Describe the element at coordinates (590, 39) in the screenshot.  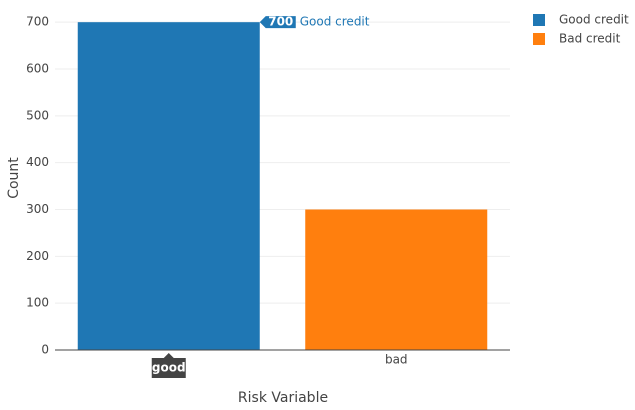
I see `legend-label: Bad credit` at that location.